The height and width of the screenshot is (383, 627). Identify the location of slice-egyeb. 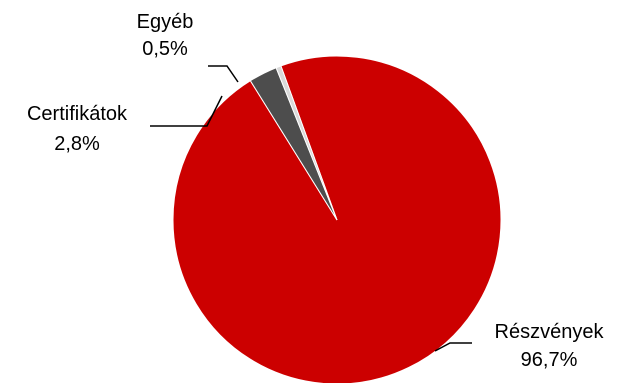
(306, 143).